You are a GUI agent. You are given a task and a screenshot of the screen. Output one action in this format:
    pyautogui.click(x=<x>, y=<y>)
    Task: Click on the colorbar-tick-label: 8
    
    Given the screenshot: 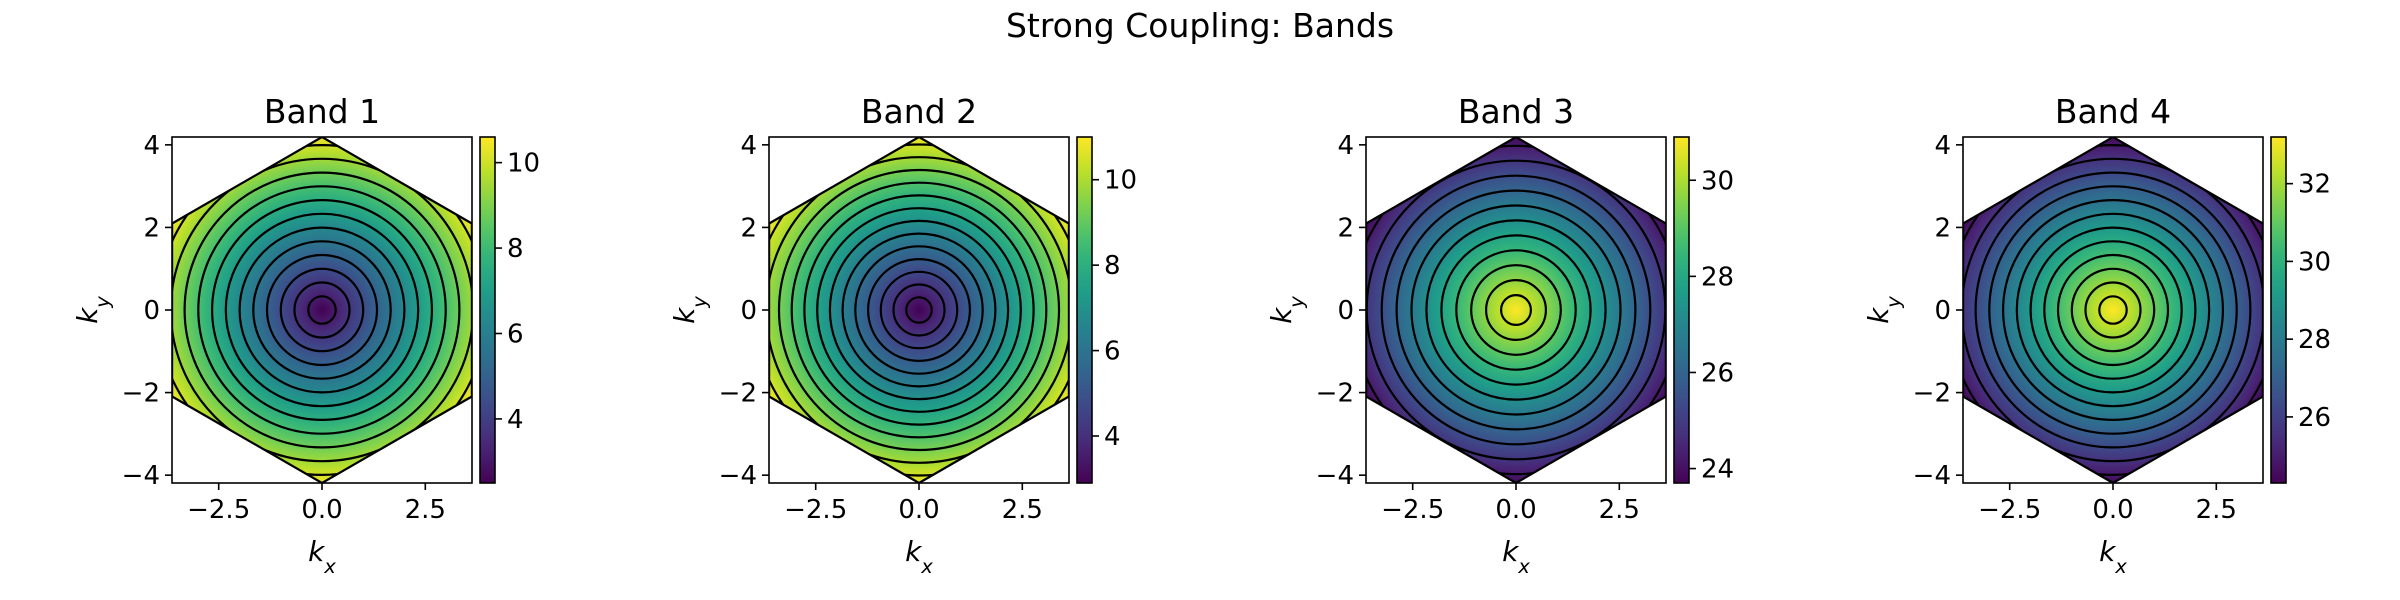 What is the action you would take?
    pyautogui.click(x=515, y=249)
    